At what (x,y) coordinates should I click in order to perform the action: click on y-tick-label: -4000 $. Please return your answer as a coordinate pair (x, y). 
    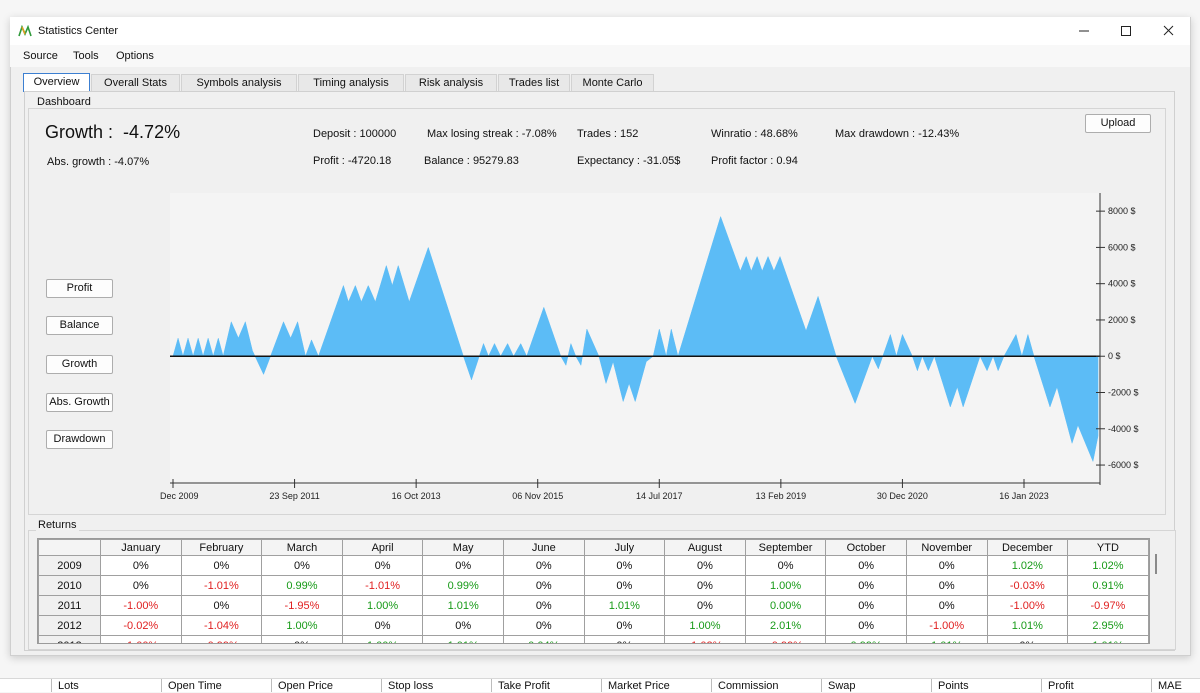
    Looking at the image, I should click on (1123, 429).